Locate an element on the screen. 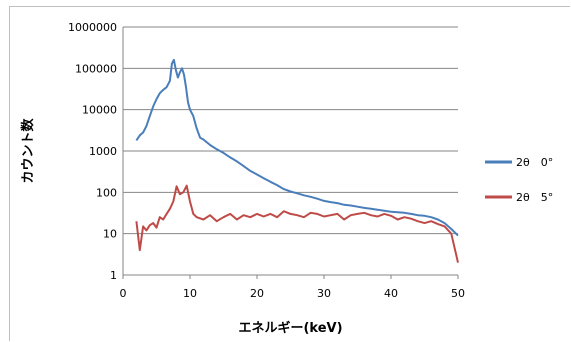 This screenshot has width=571, height=342. y-tick-label: 1 is located at coordinates (113, 275).